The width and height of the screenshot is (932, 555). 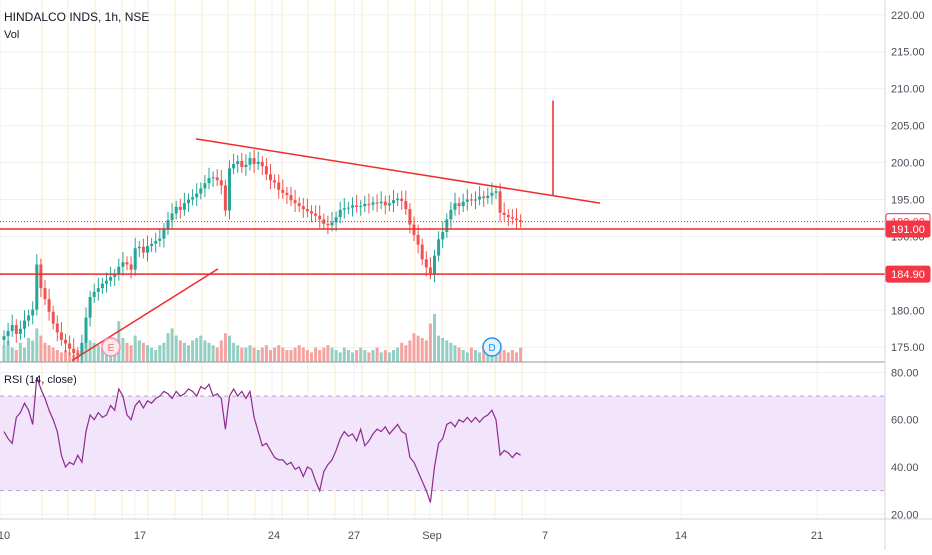 What do you see at coordinates (145, 315) in the screenshot?
I see `ascending-trendline` at bounding box center [145, 315].